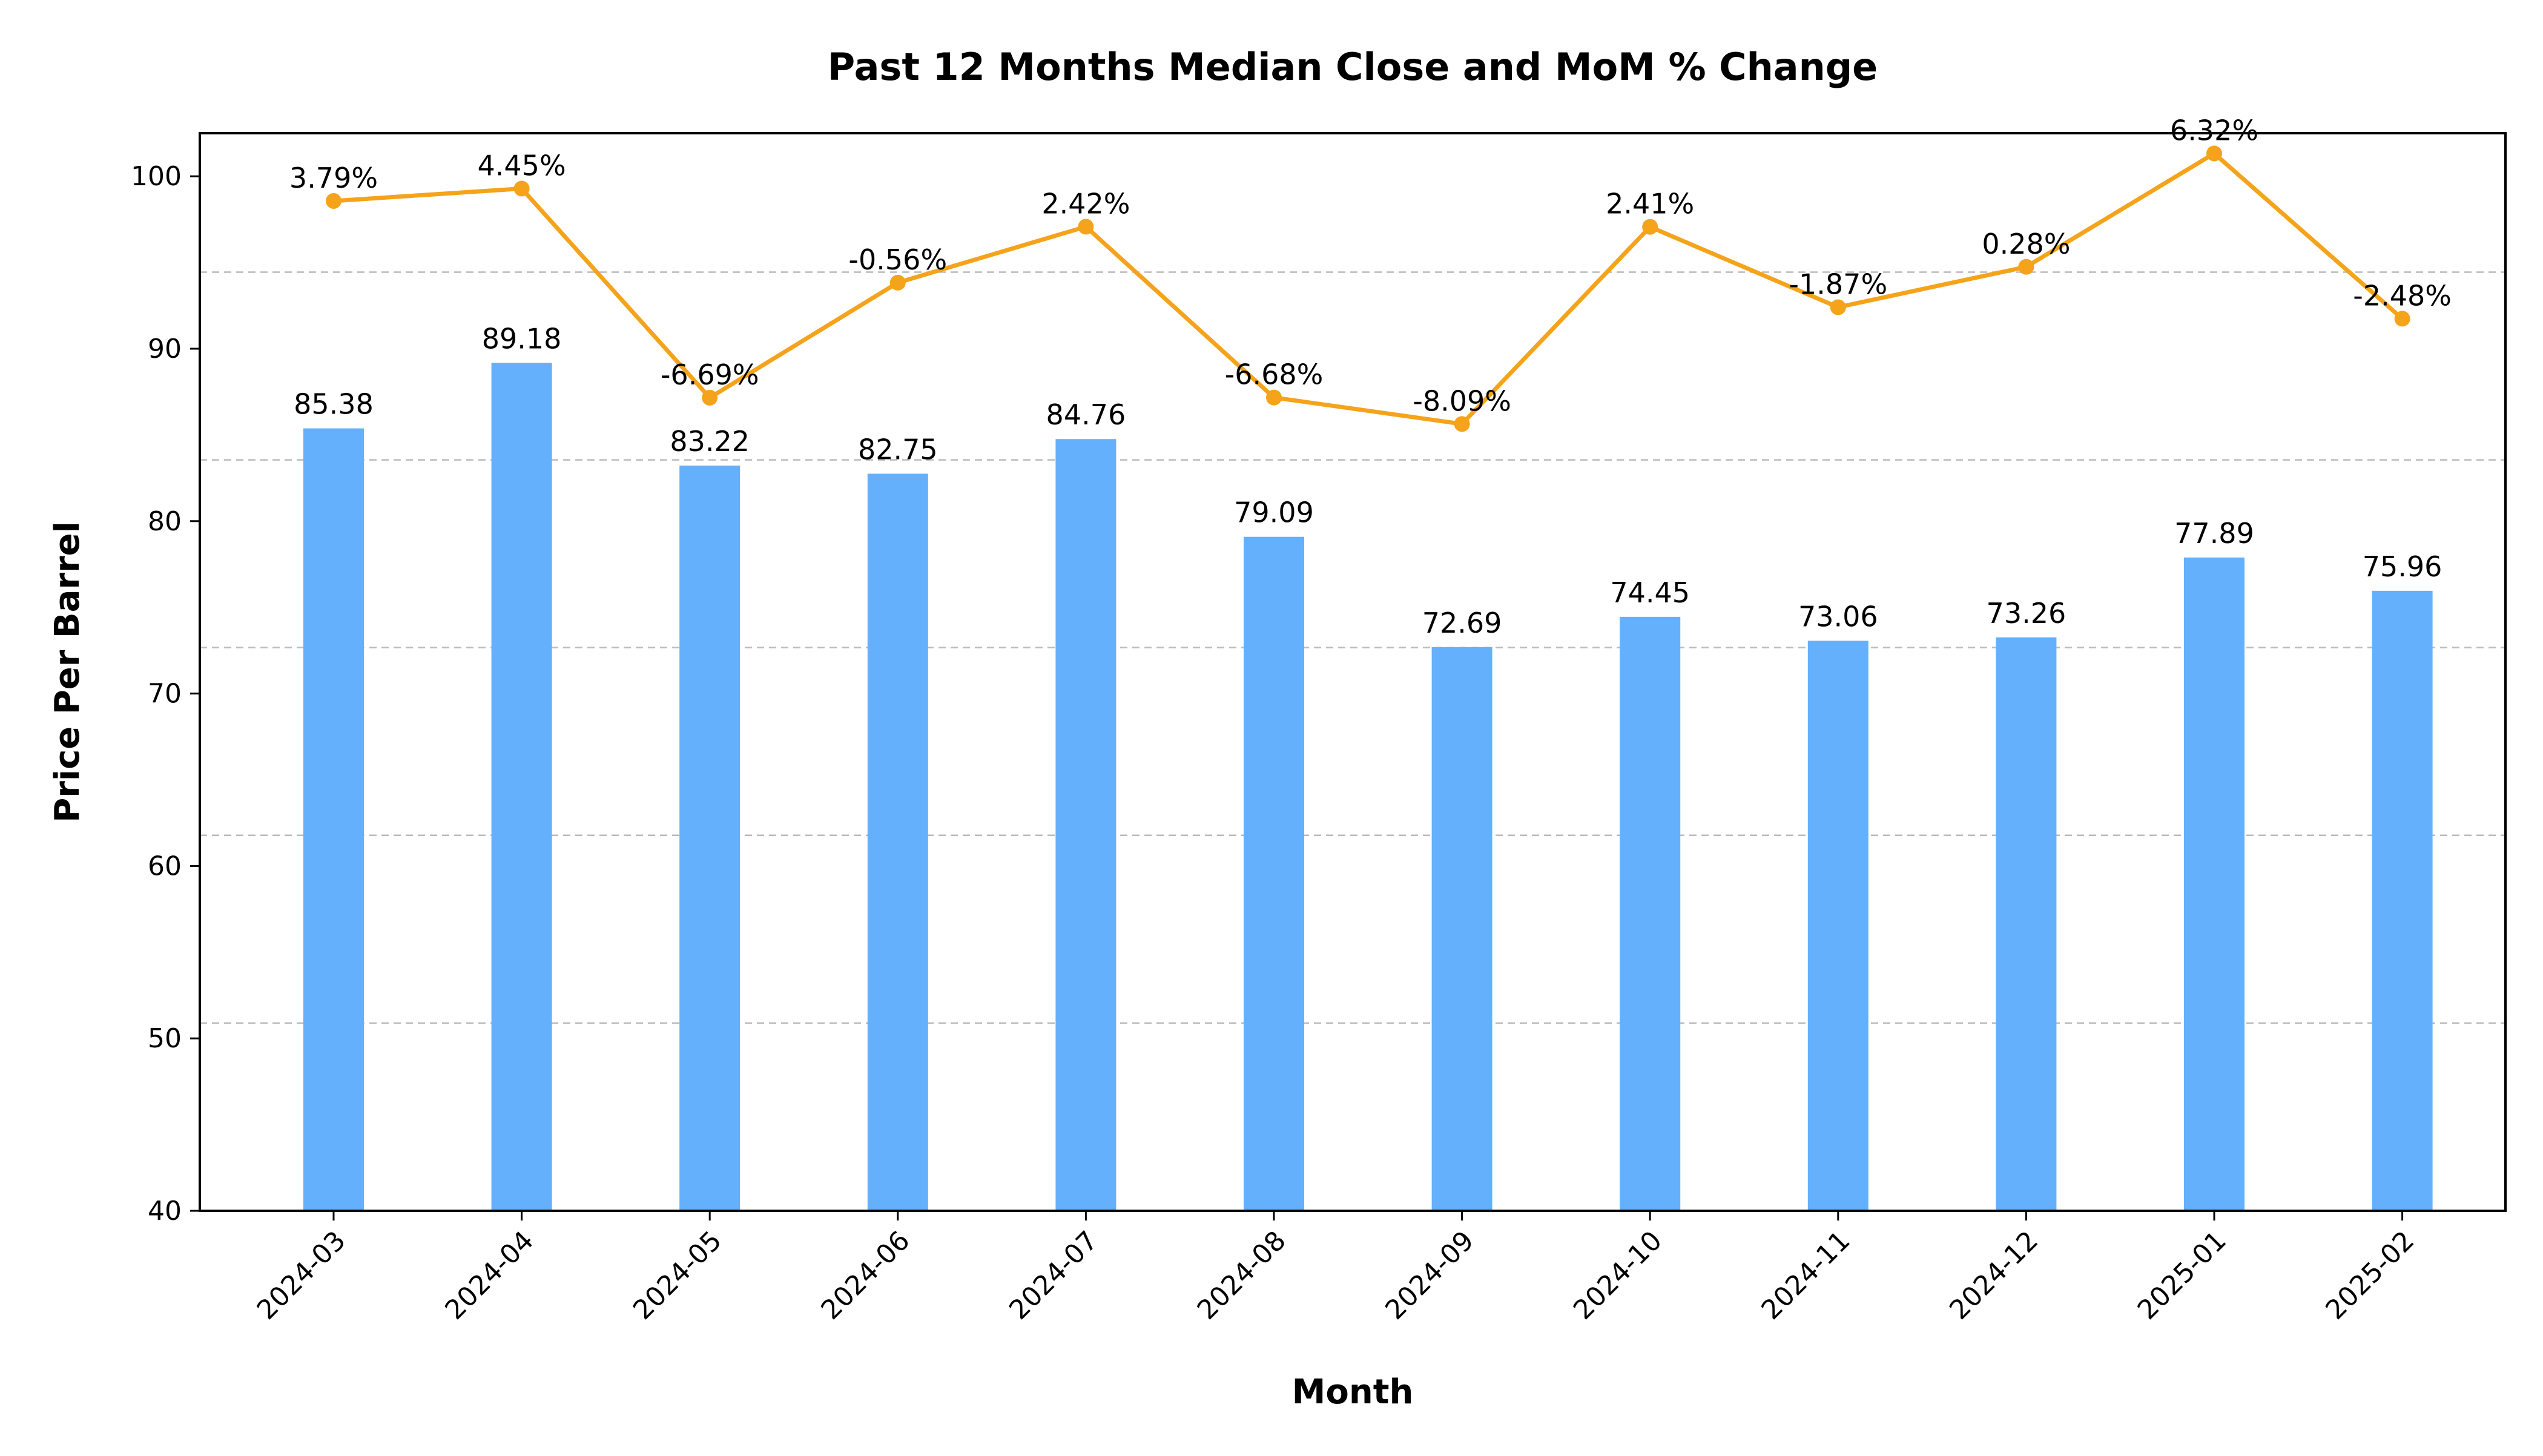 The height and width of the screenshot is (1456, 2543). I want to click on x-tick-label: 2024-05, so click(677, 1275).